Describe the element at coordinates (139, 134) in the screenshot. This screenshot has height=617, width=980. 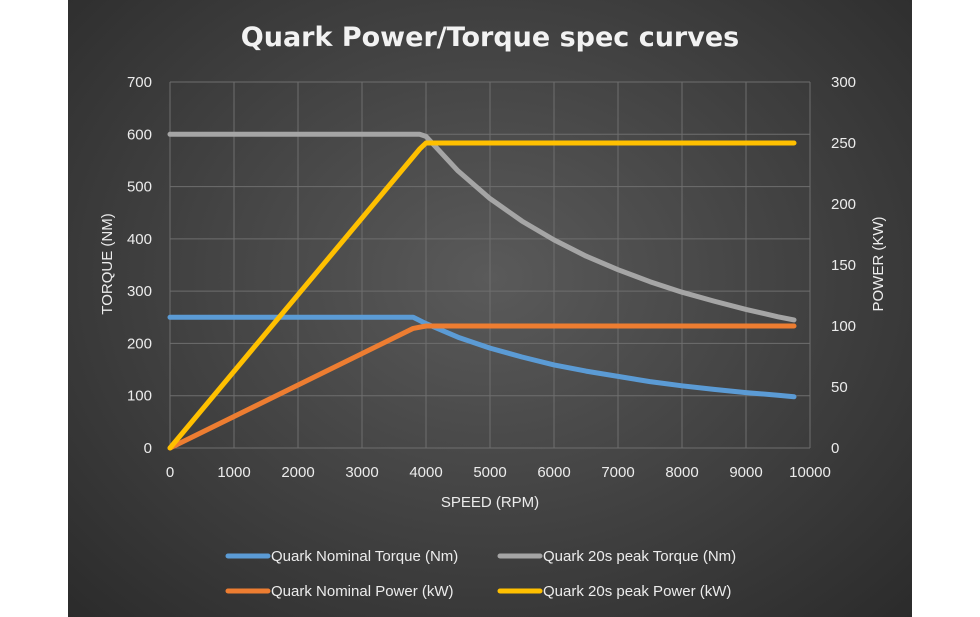
I see `y-tick-label: 600` at that location.